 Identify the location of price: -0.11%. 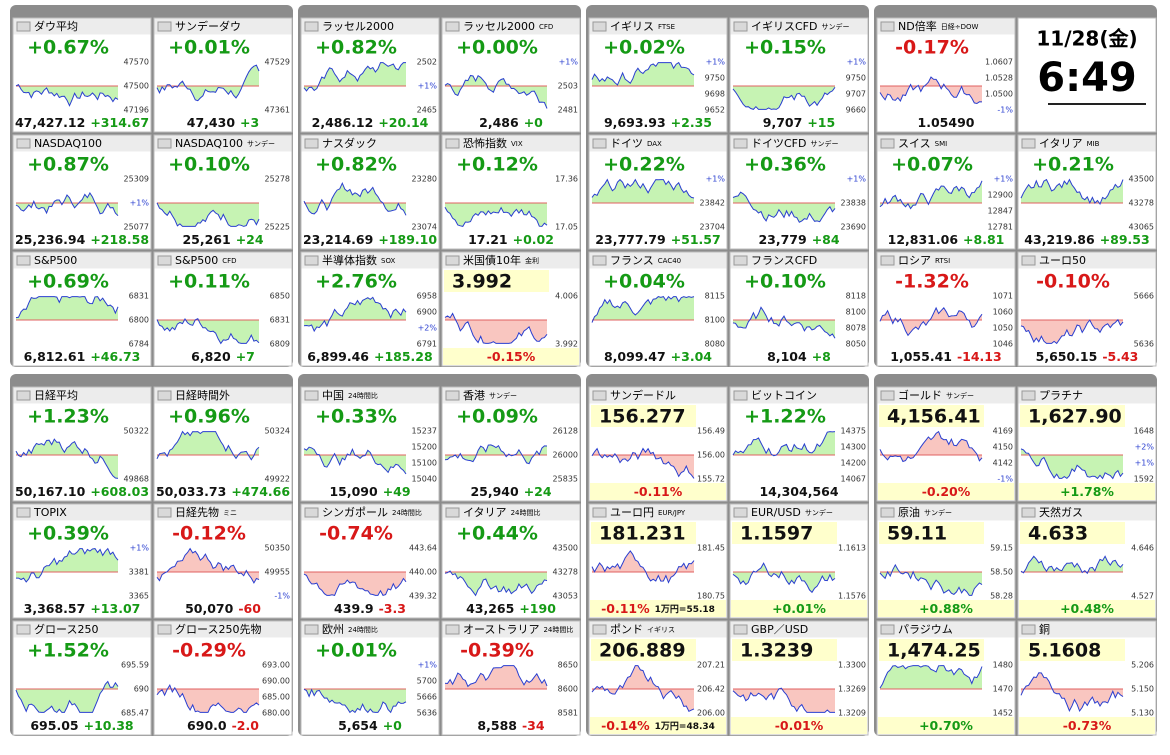
(625, 608).